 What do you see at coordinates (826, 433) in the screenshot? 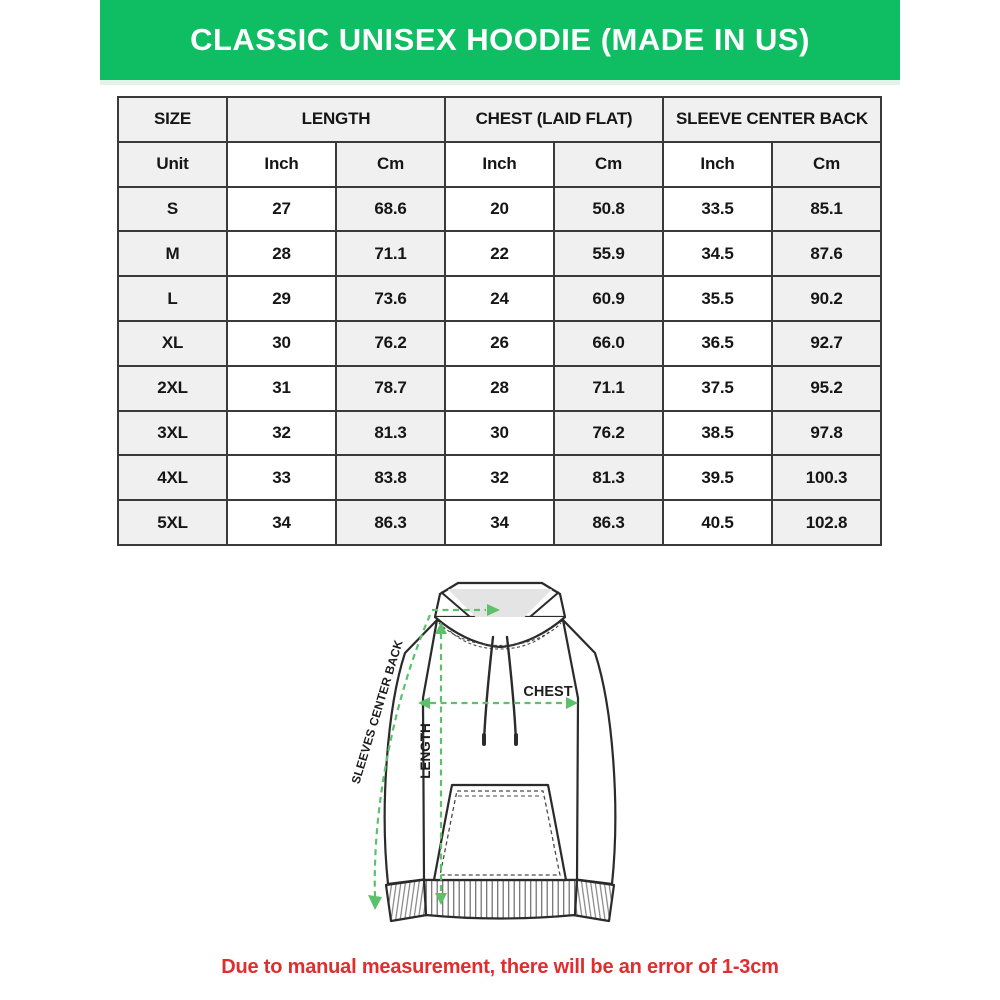
I see `value-cell: 97.8` at bounding box center [826, 433].